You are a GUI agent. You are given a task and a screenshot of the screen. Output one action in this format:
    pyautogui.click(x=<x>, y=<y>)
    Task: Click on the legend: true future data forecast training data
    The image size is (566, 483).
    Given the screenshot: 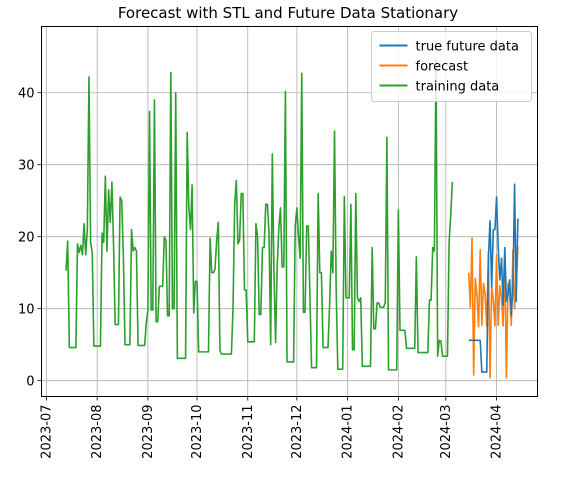 What is the action you would take?
    pyautogui.click(x=451, y=66)
    